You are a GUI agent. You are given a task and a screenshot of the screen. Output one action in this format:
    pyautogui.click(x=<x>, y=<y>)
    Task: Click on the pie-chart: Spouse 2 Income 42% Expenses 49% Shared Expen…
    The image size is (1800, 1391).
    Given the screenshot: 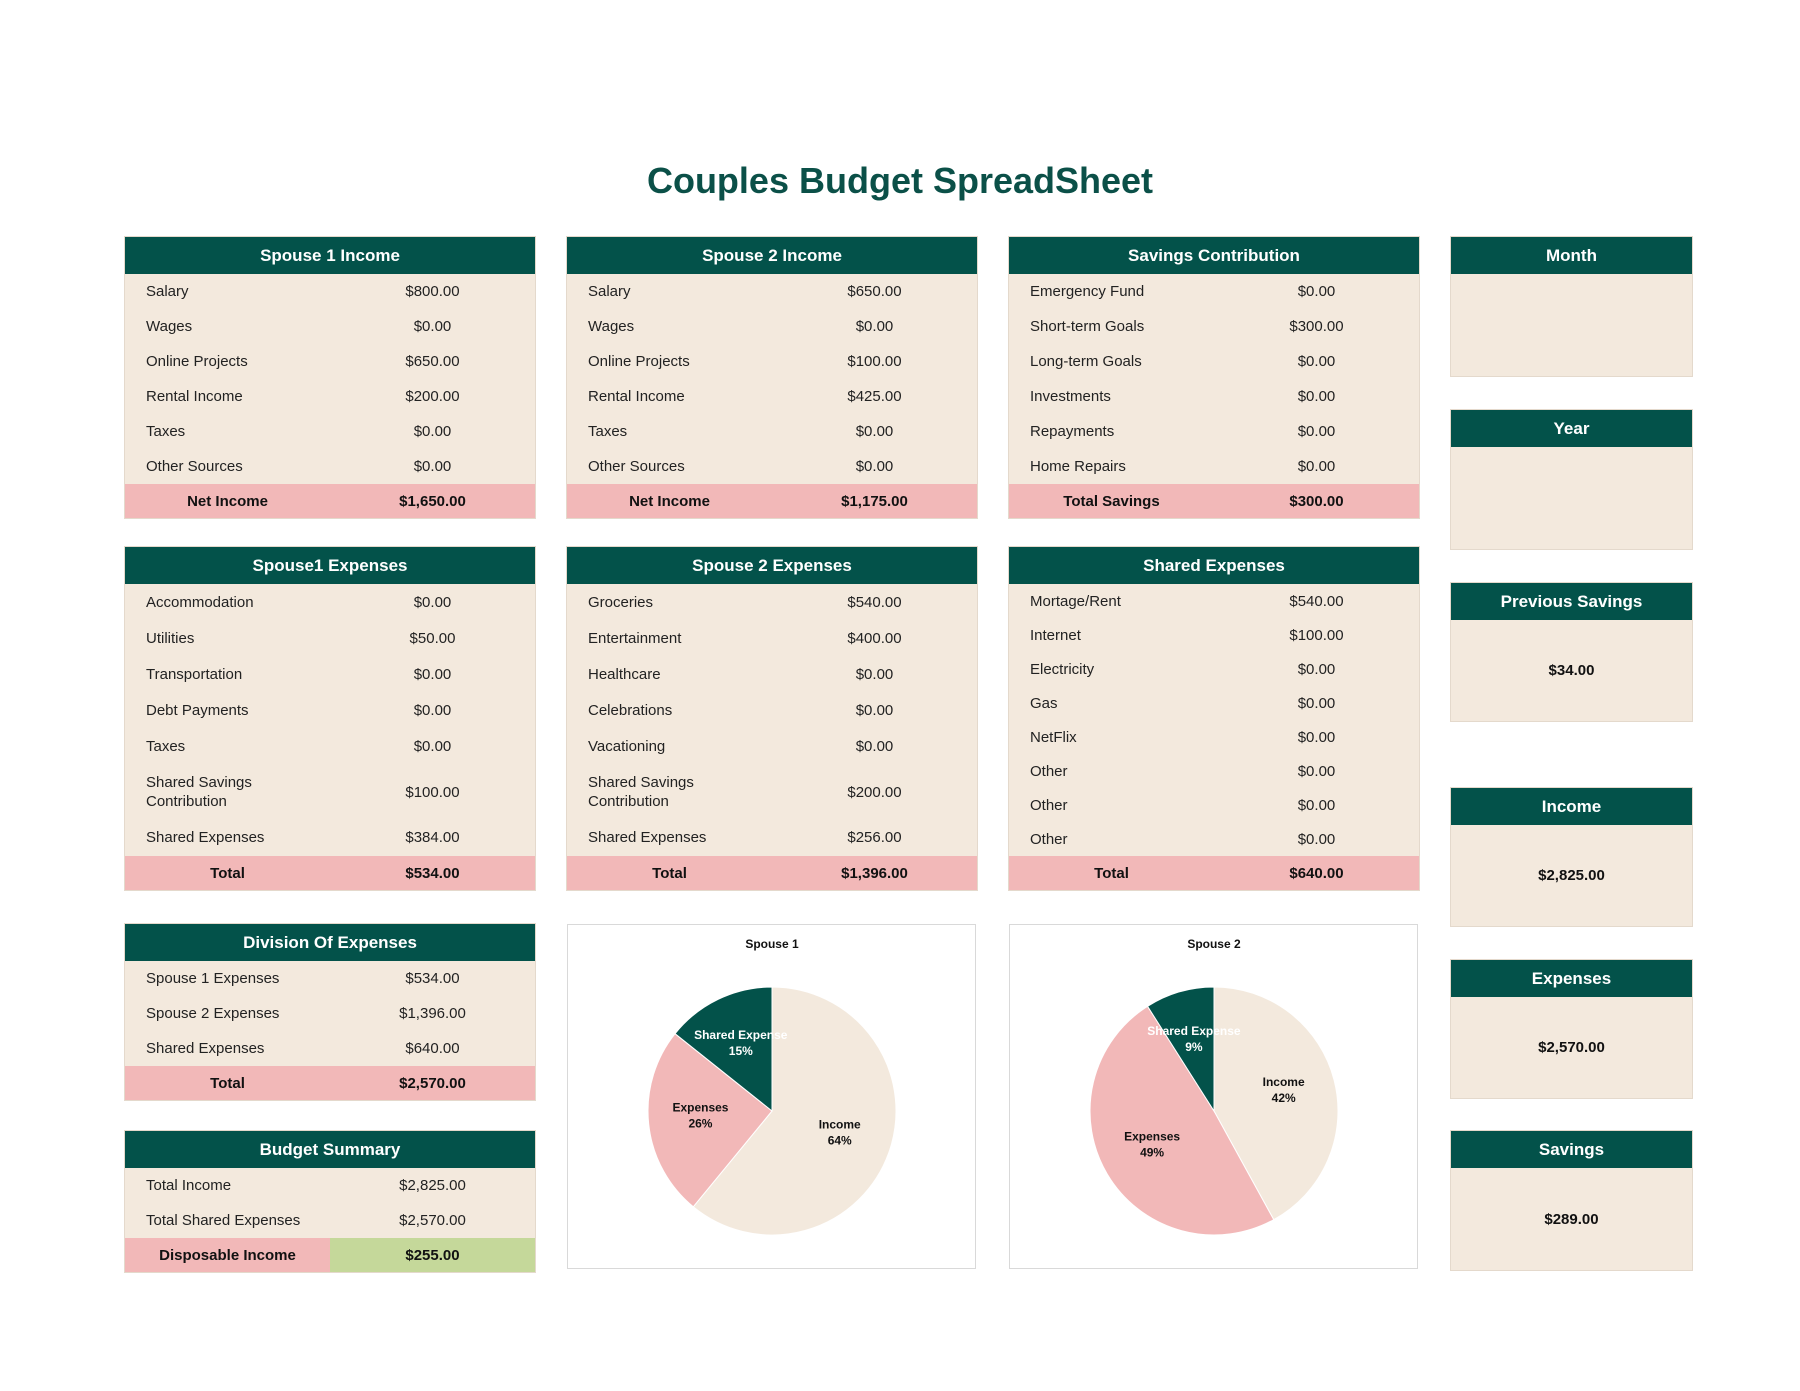 What is the action you would take?
    pyautogui.click(x=1214, y=1086)
    